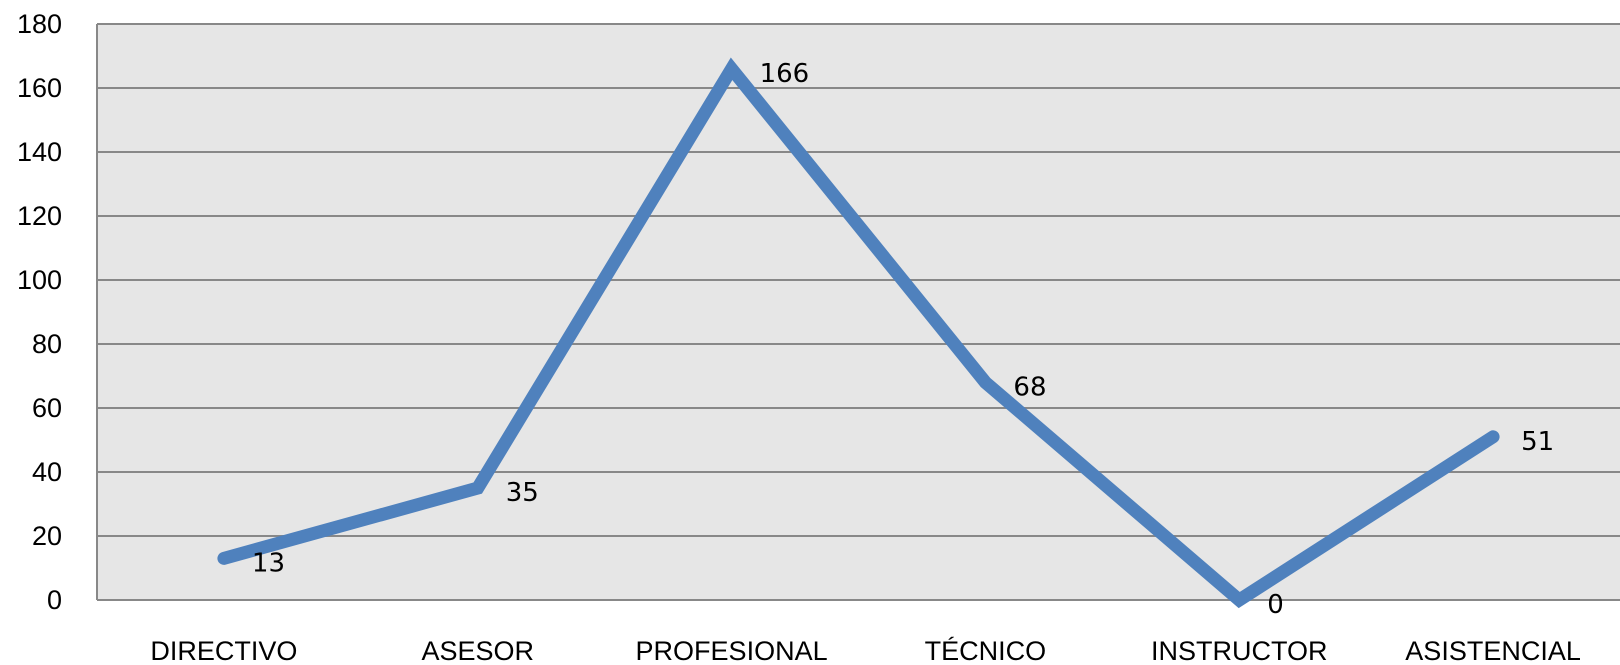 The image size is (1620, 665). I want to click on x-tick-label: ASISTENCIAL, so click(1493, 650).